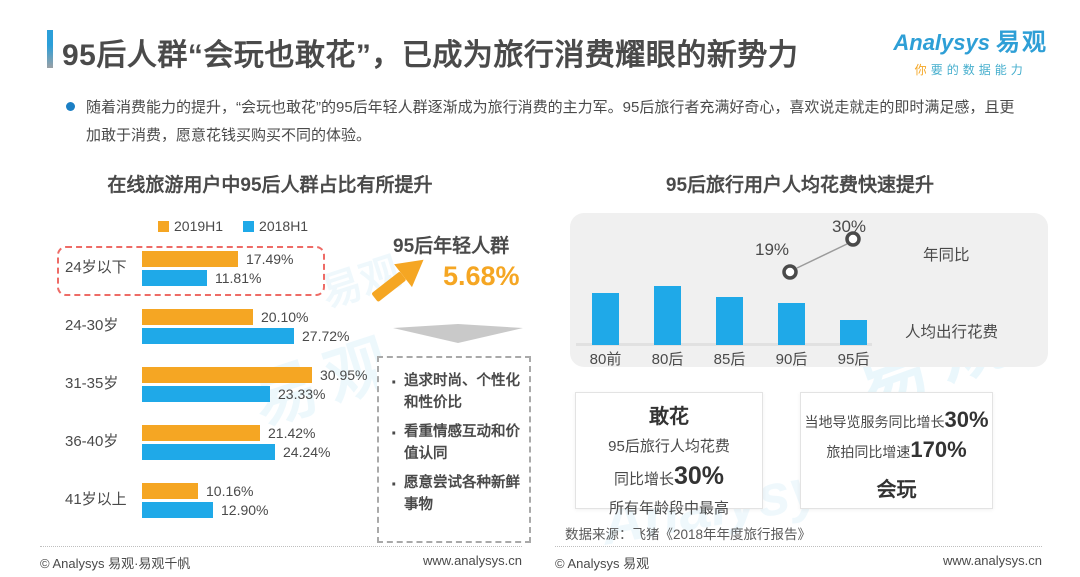  Describe the element at coordinates (669, 446) in the screenshot. I see `stat-line: 95后旅行人均花费` at that location.